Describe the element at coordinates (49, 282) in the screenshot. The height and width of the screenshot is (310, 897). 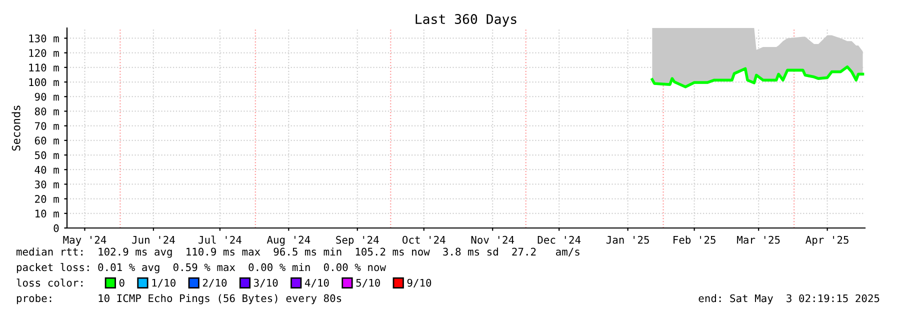
I see `legend-title: loss color:` at that location.